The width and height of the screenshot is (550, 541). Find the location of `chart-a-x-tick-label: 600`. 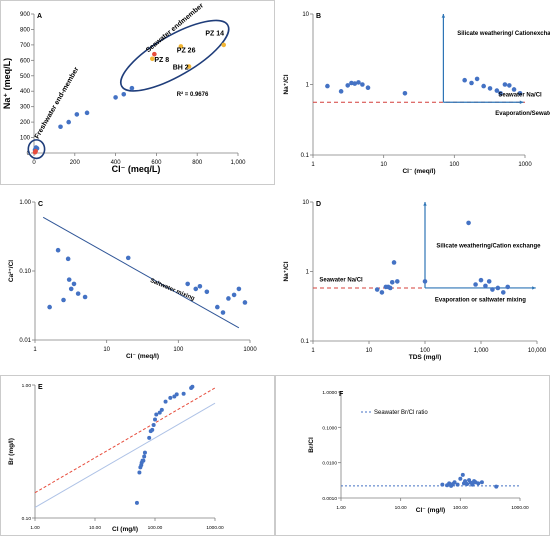

chart-a-x-tick-label: 600 is located at coordinates (156, 163).